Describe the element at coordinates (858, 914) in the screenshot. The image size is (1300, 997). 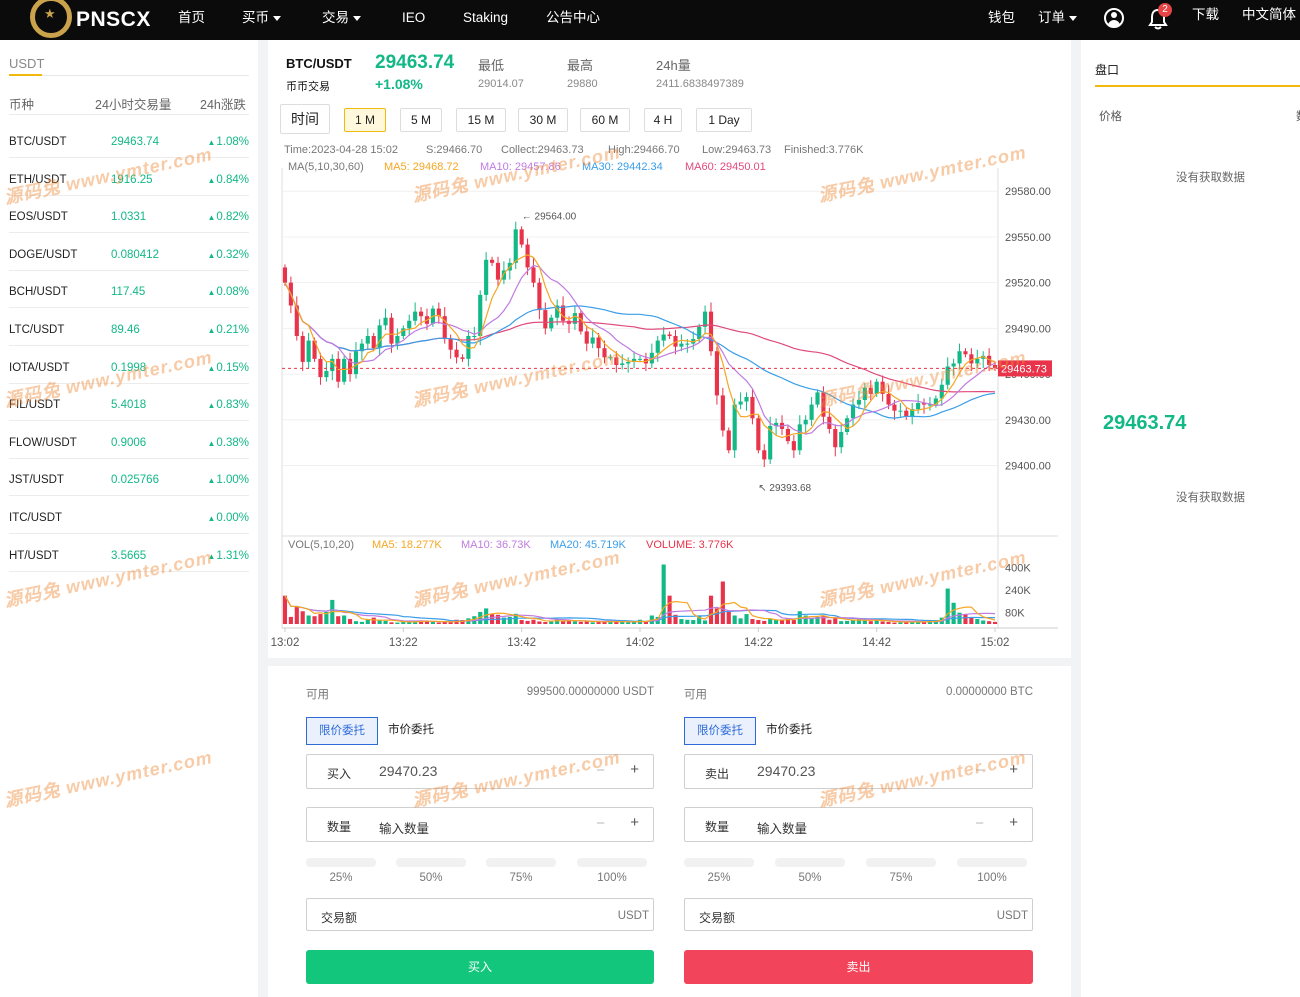
I see `sell-total-field: 交易额 USDT` at that location.